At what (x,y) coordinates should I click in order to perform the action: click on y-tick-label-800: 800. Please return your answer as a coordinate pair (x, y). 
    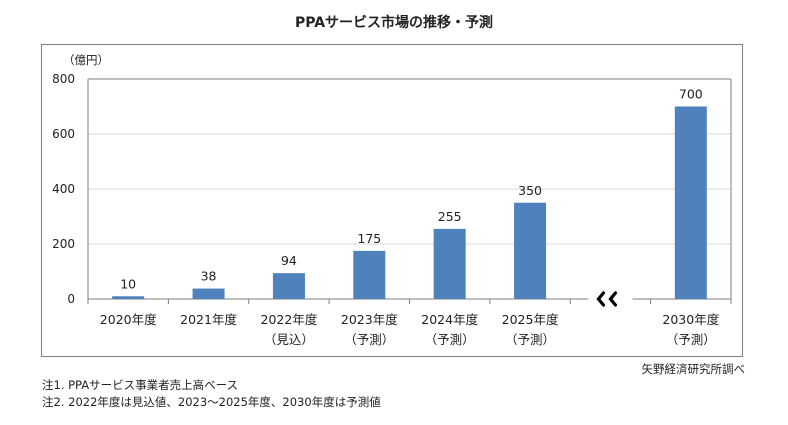
    Looking at the image, I should click on (63, 79).